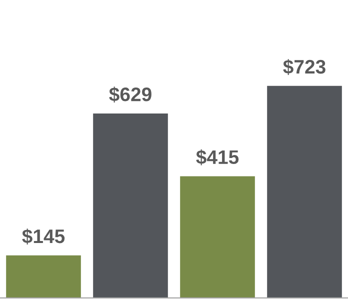 The image size is (348, 300). What do you see at coordinates (217, 157) in the screenshot?
I see `data-label: $415` at bounding box center [217, 157].